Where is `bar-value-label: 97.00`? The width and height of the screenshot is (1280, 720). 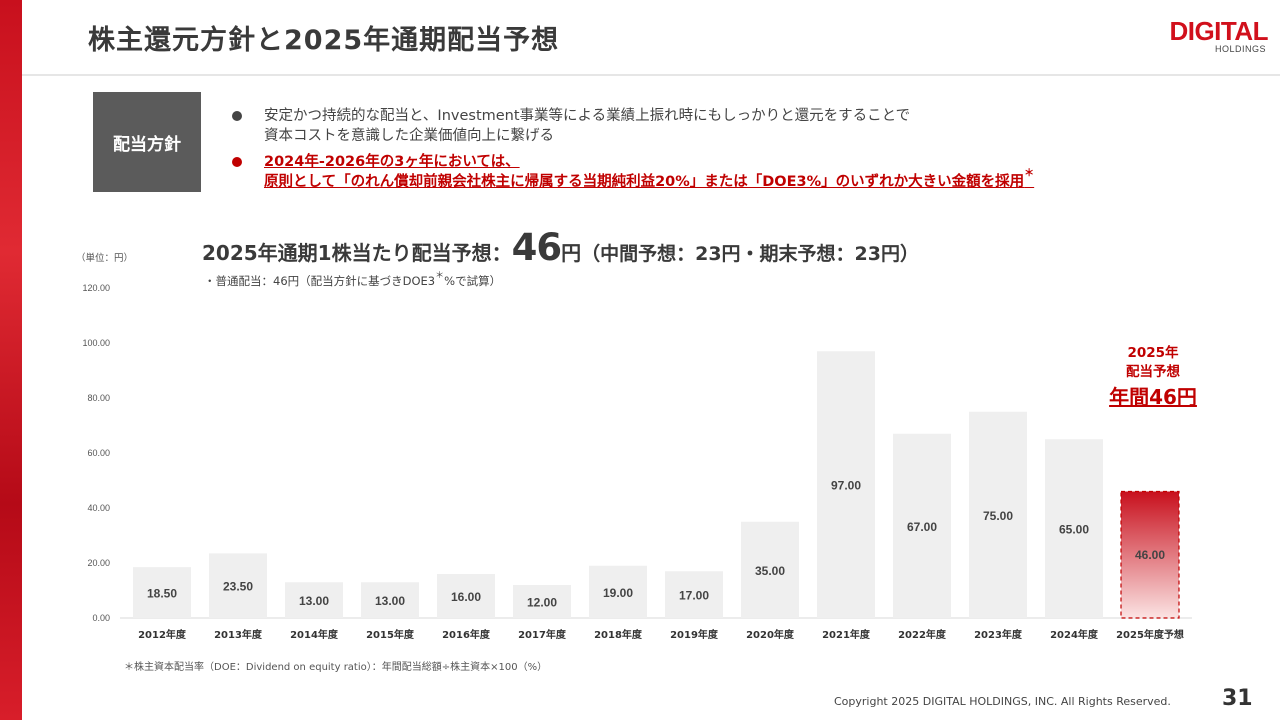 bar-value-label: 97.00 is located at coordinates (846, 486).